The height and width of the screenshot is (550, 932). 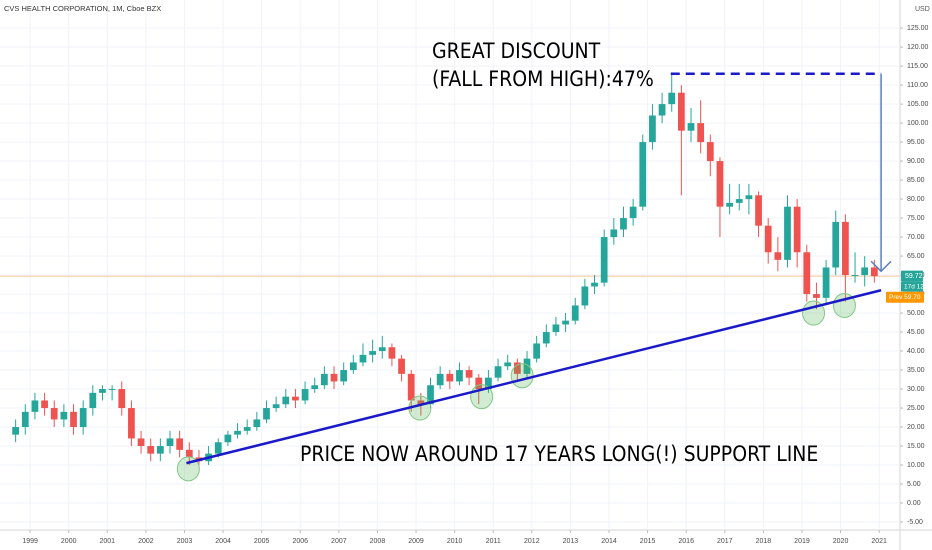 I want to click on y-tick-label: -5.00, so click(x=915, y=522).